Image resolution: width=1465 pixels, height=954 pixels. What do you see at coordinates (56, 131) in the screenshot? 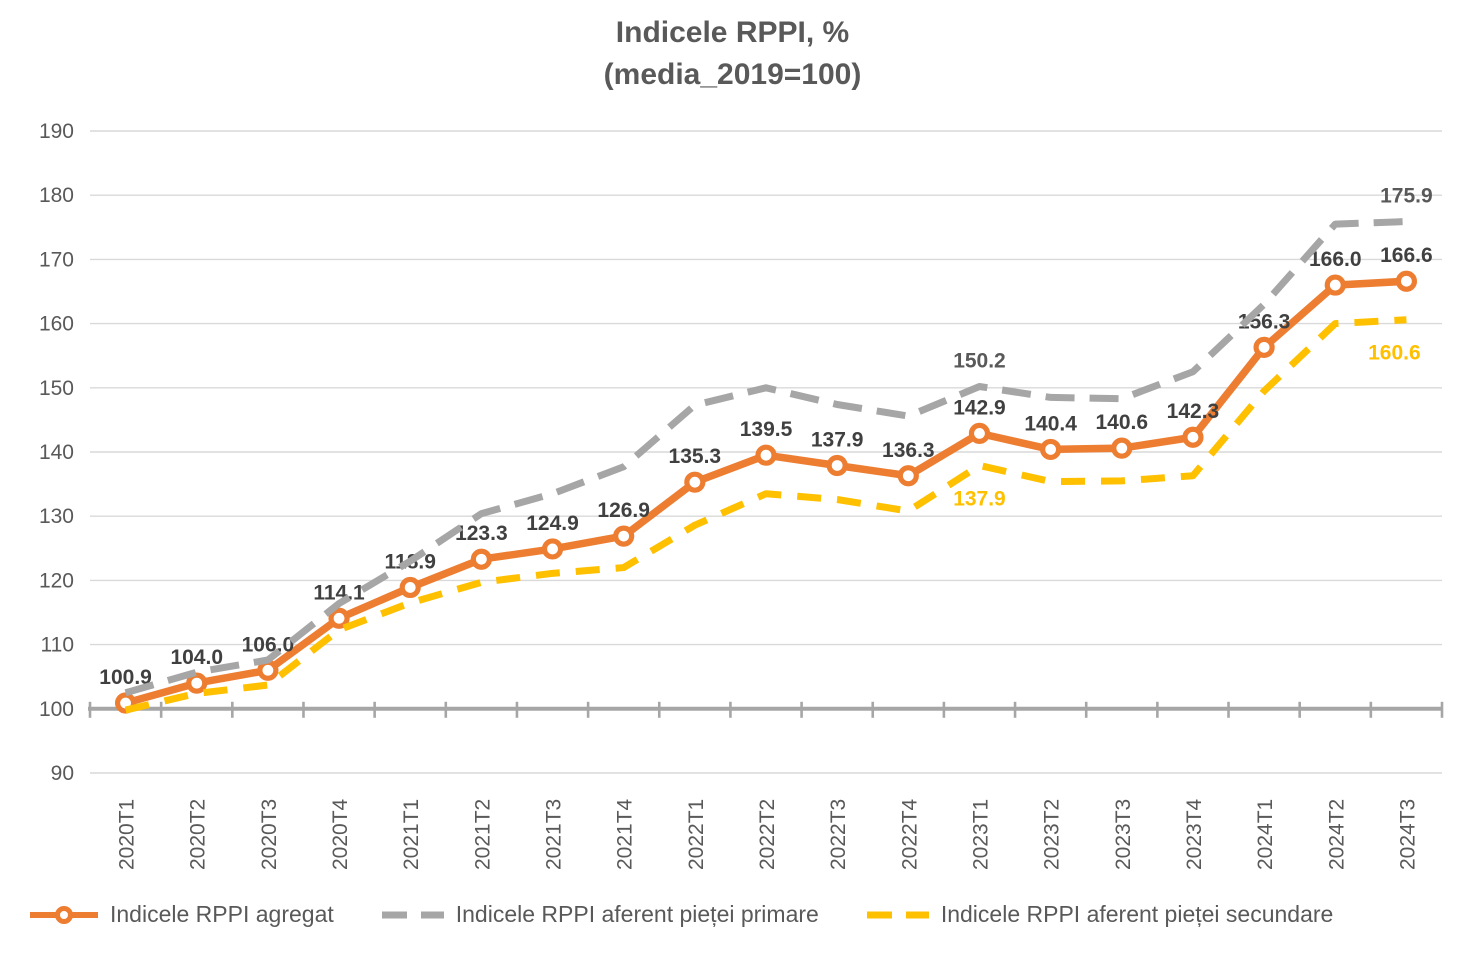
I see `y-axis-tick-label: 190` at bounding box center [56, 131].